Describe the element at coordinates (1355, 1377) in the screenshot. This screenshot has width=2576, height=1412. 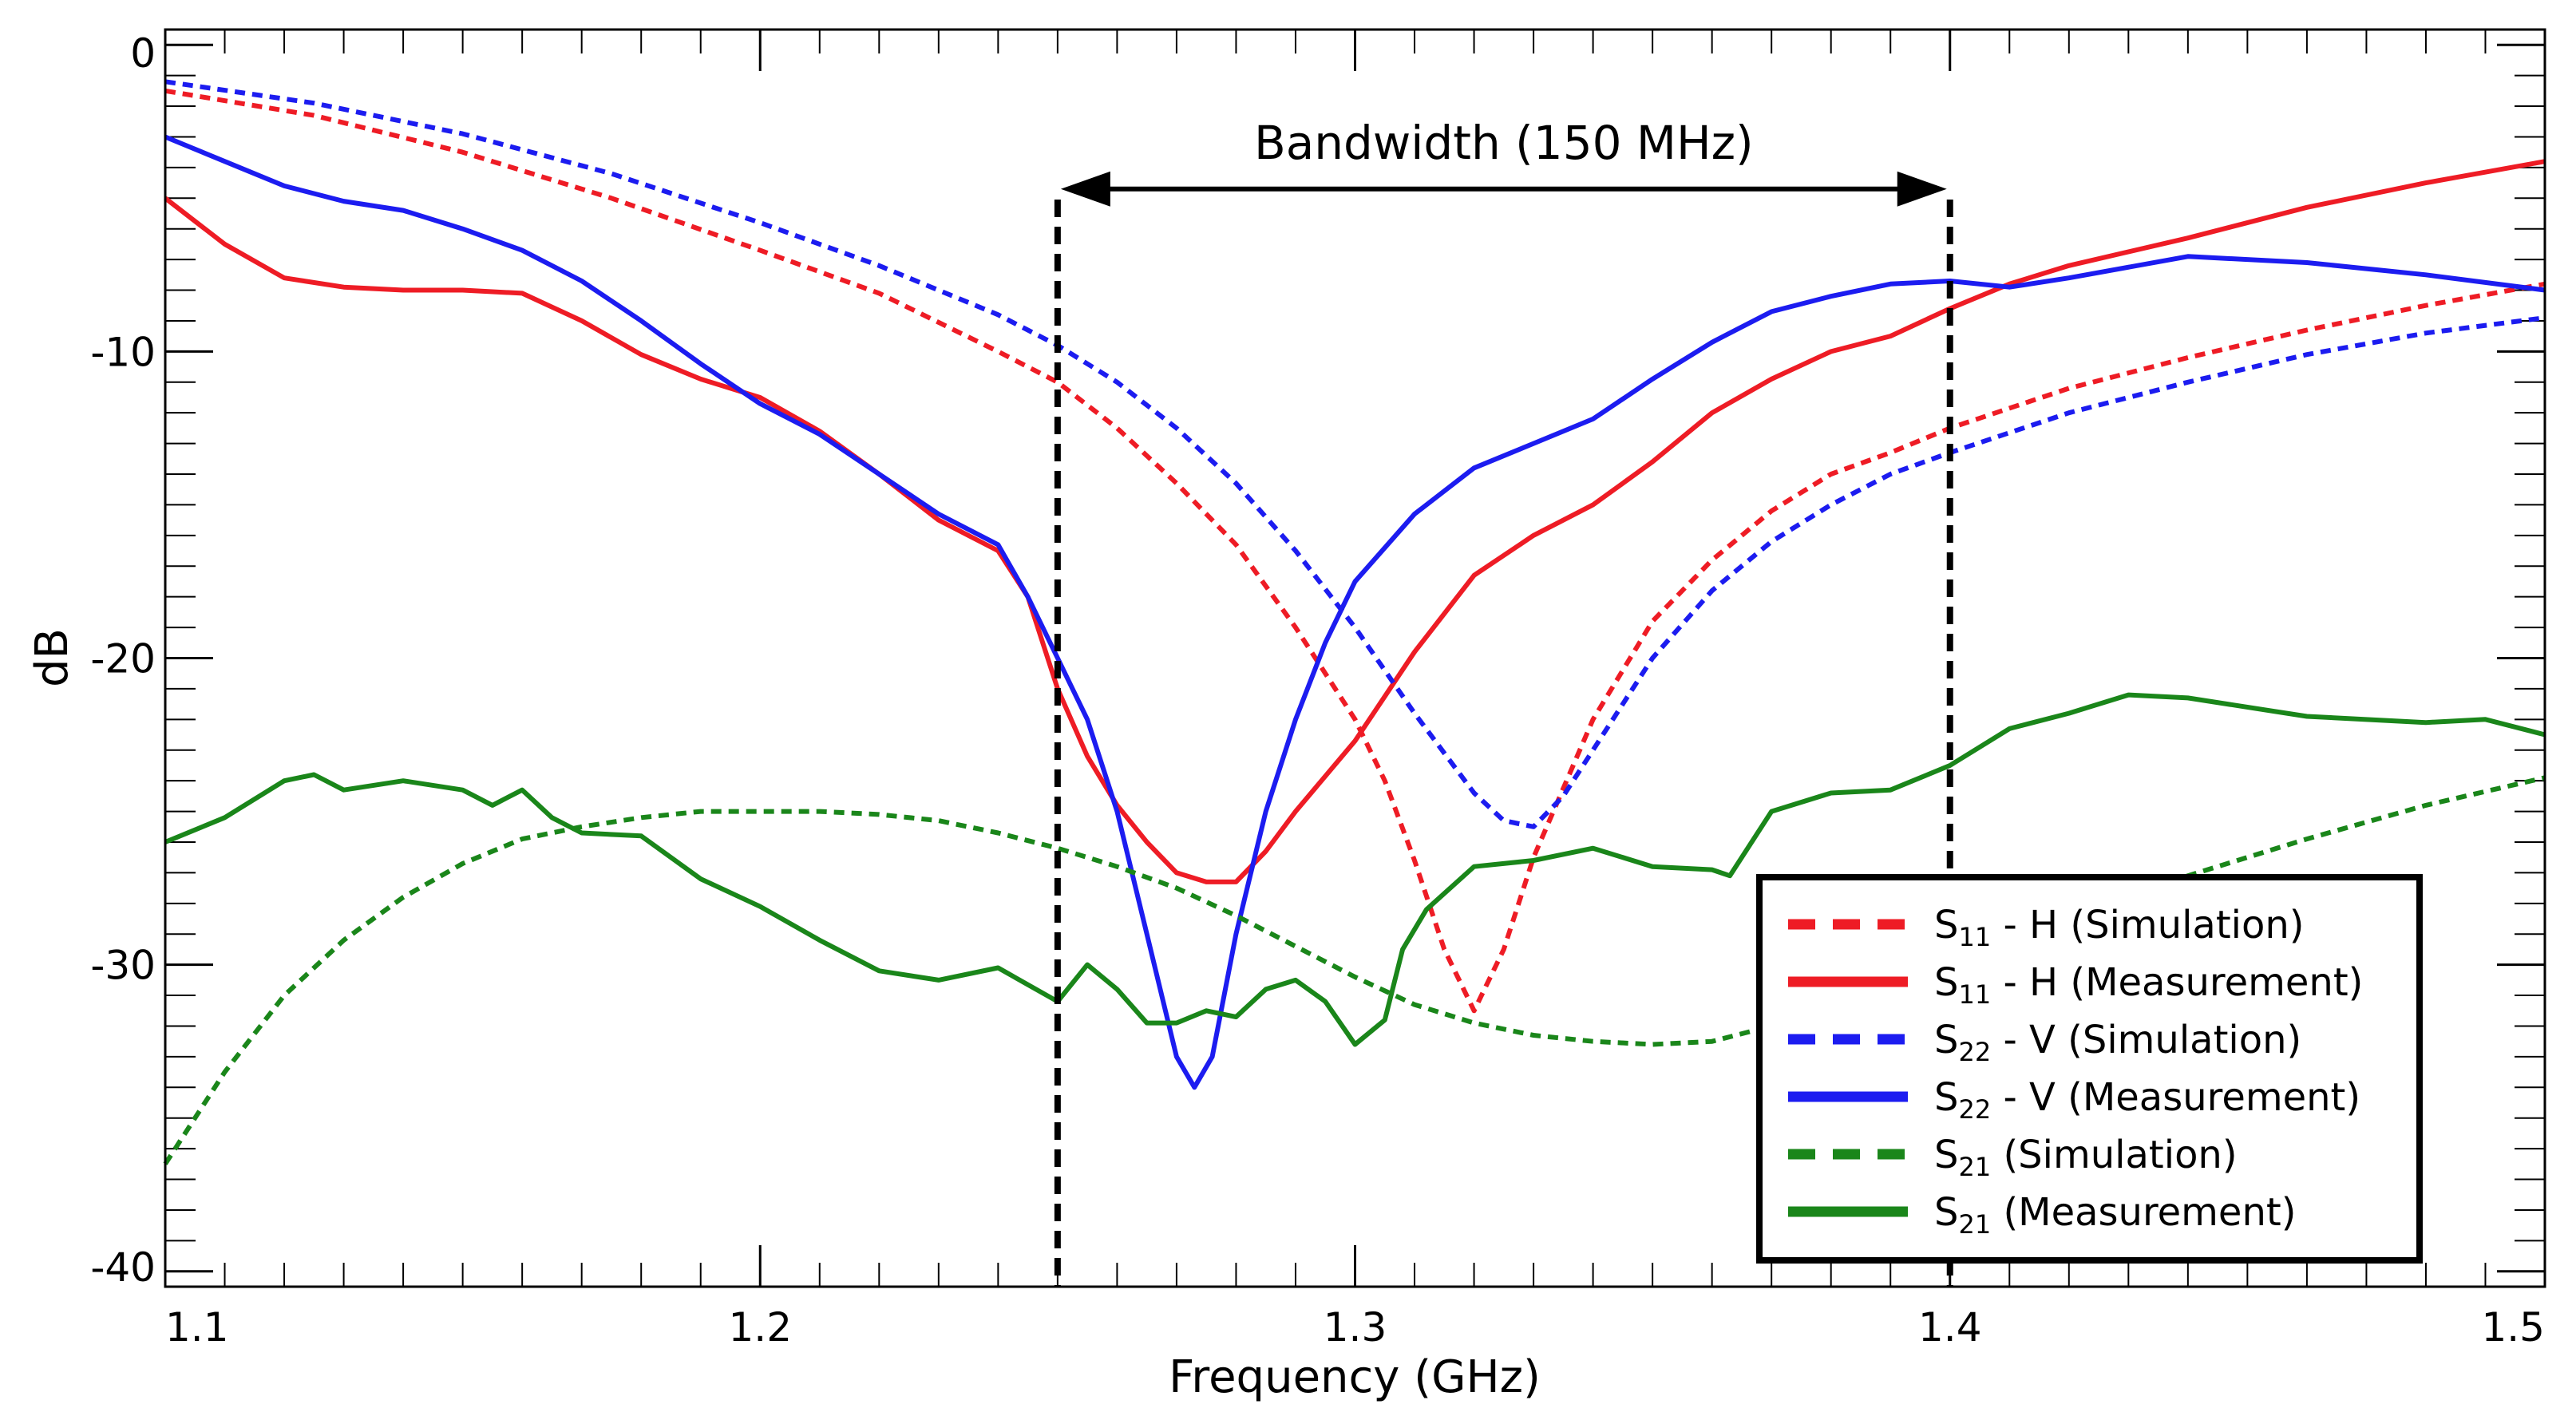
I see `x-axis-title: Frequency (GHz)` at that location.